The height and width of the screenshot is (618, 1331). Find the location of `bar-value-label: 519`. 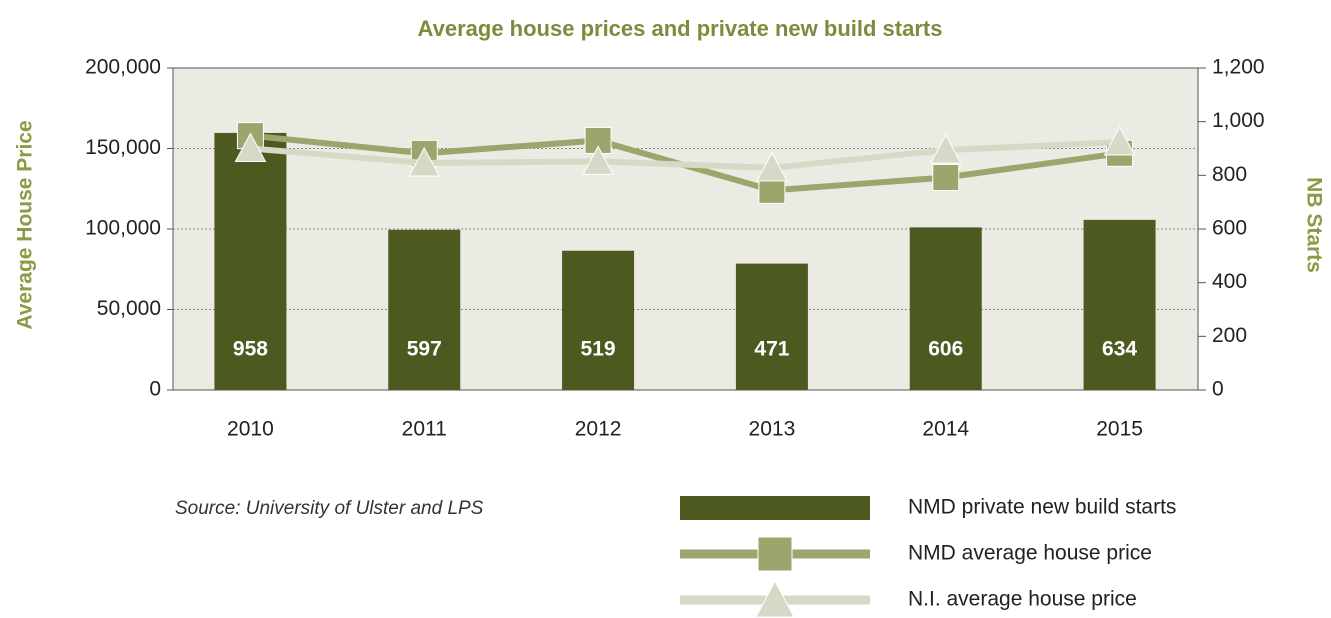

bar-value-label: 519 is located at coordinates (598, 349).